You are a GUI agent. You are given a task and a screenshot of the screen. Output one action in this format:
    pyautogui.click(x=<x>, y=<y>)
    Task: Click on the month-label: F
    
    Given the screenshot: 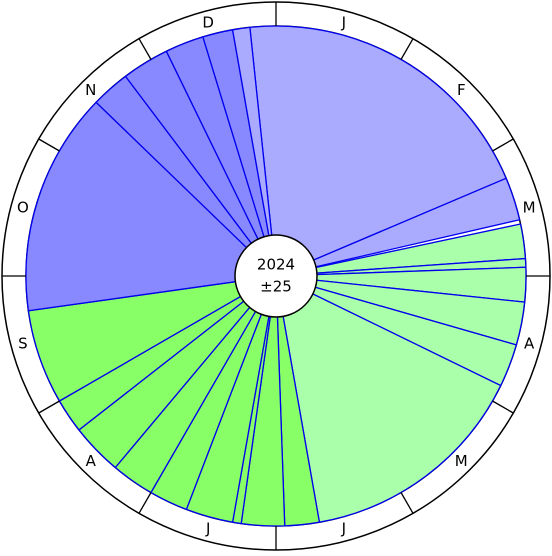 What is the action you would take?
    pyautogui.click(x=461, y=90)
    